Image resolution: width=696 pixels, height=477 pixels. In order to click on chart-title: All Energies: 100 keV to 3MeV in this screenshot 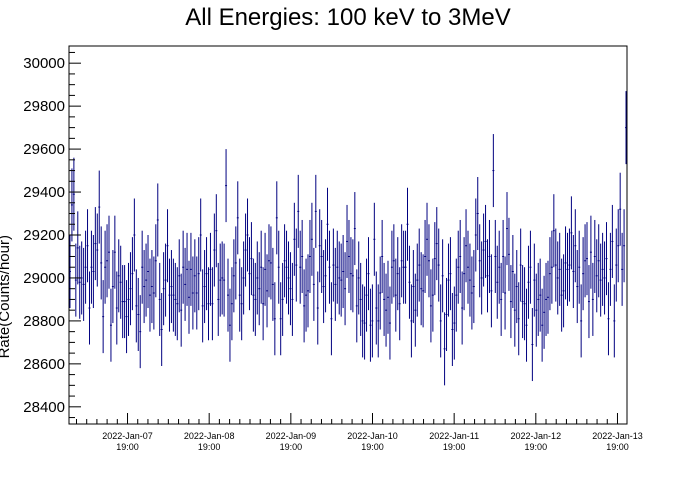, I will do `click(348, 17)`.